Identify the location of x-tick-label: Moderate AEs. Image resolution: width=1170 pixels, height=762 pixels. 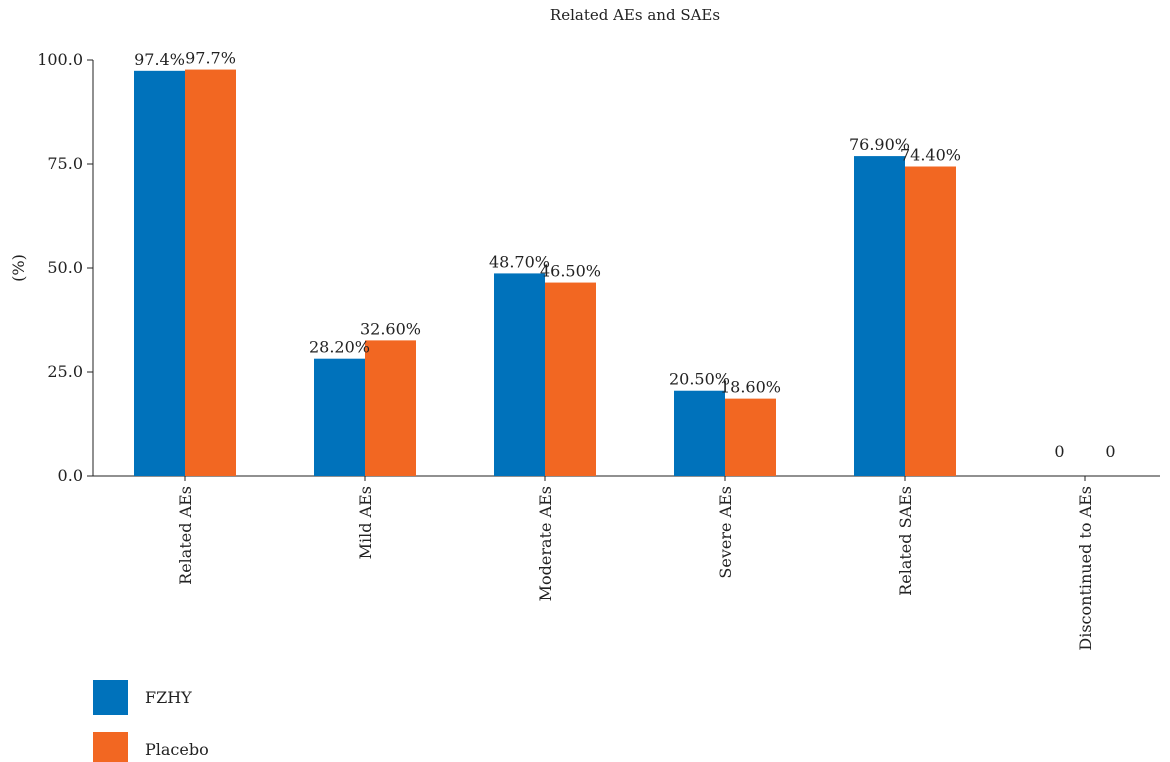
(545, 543).